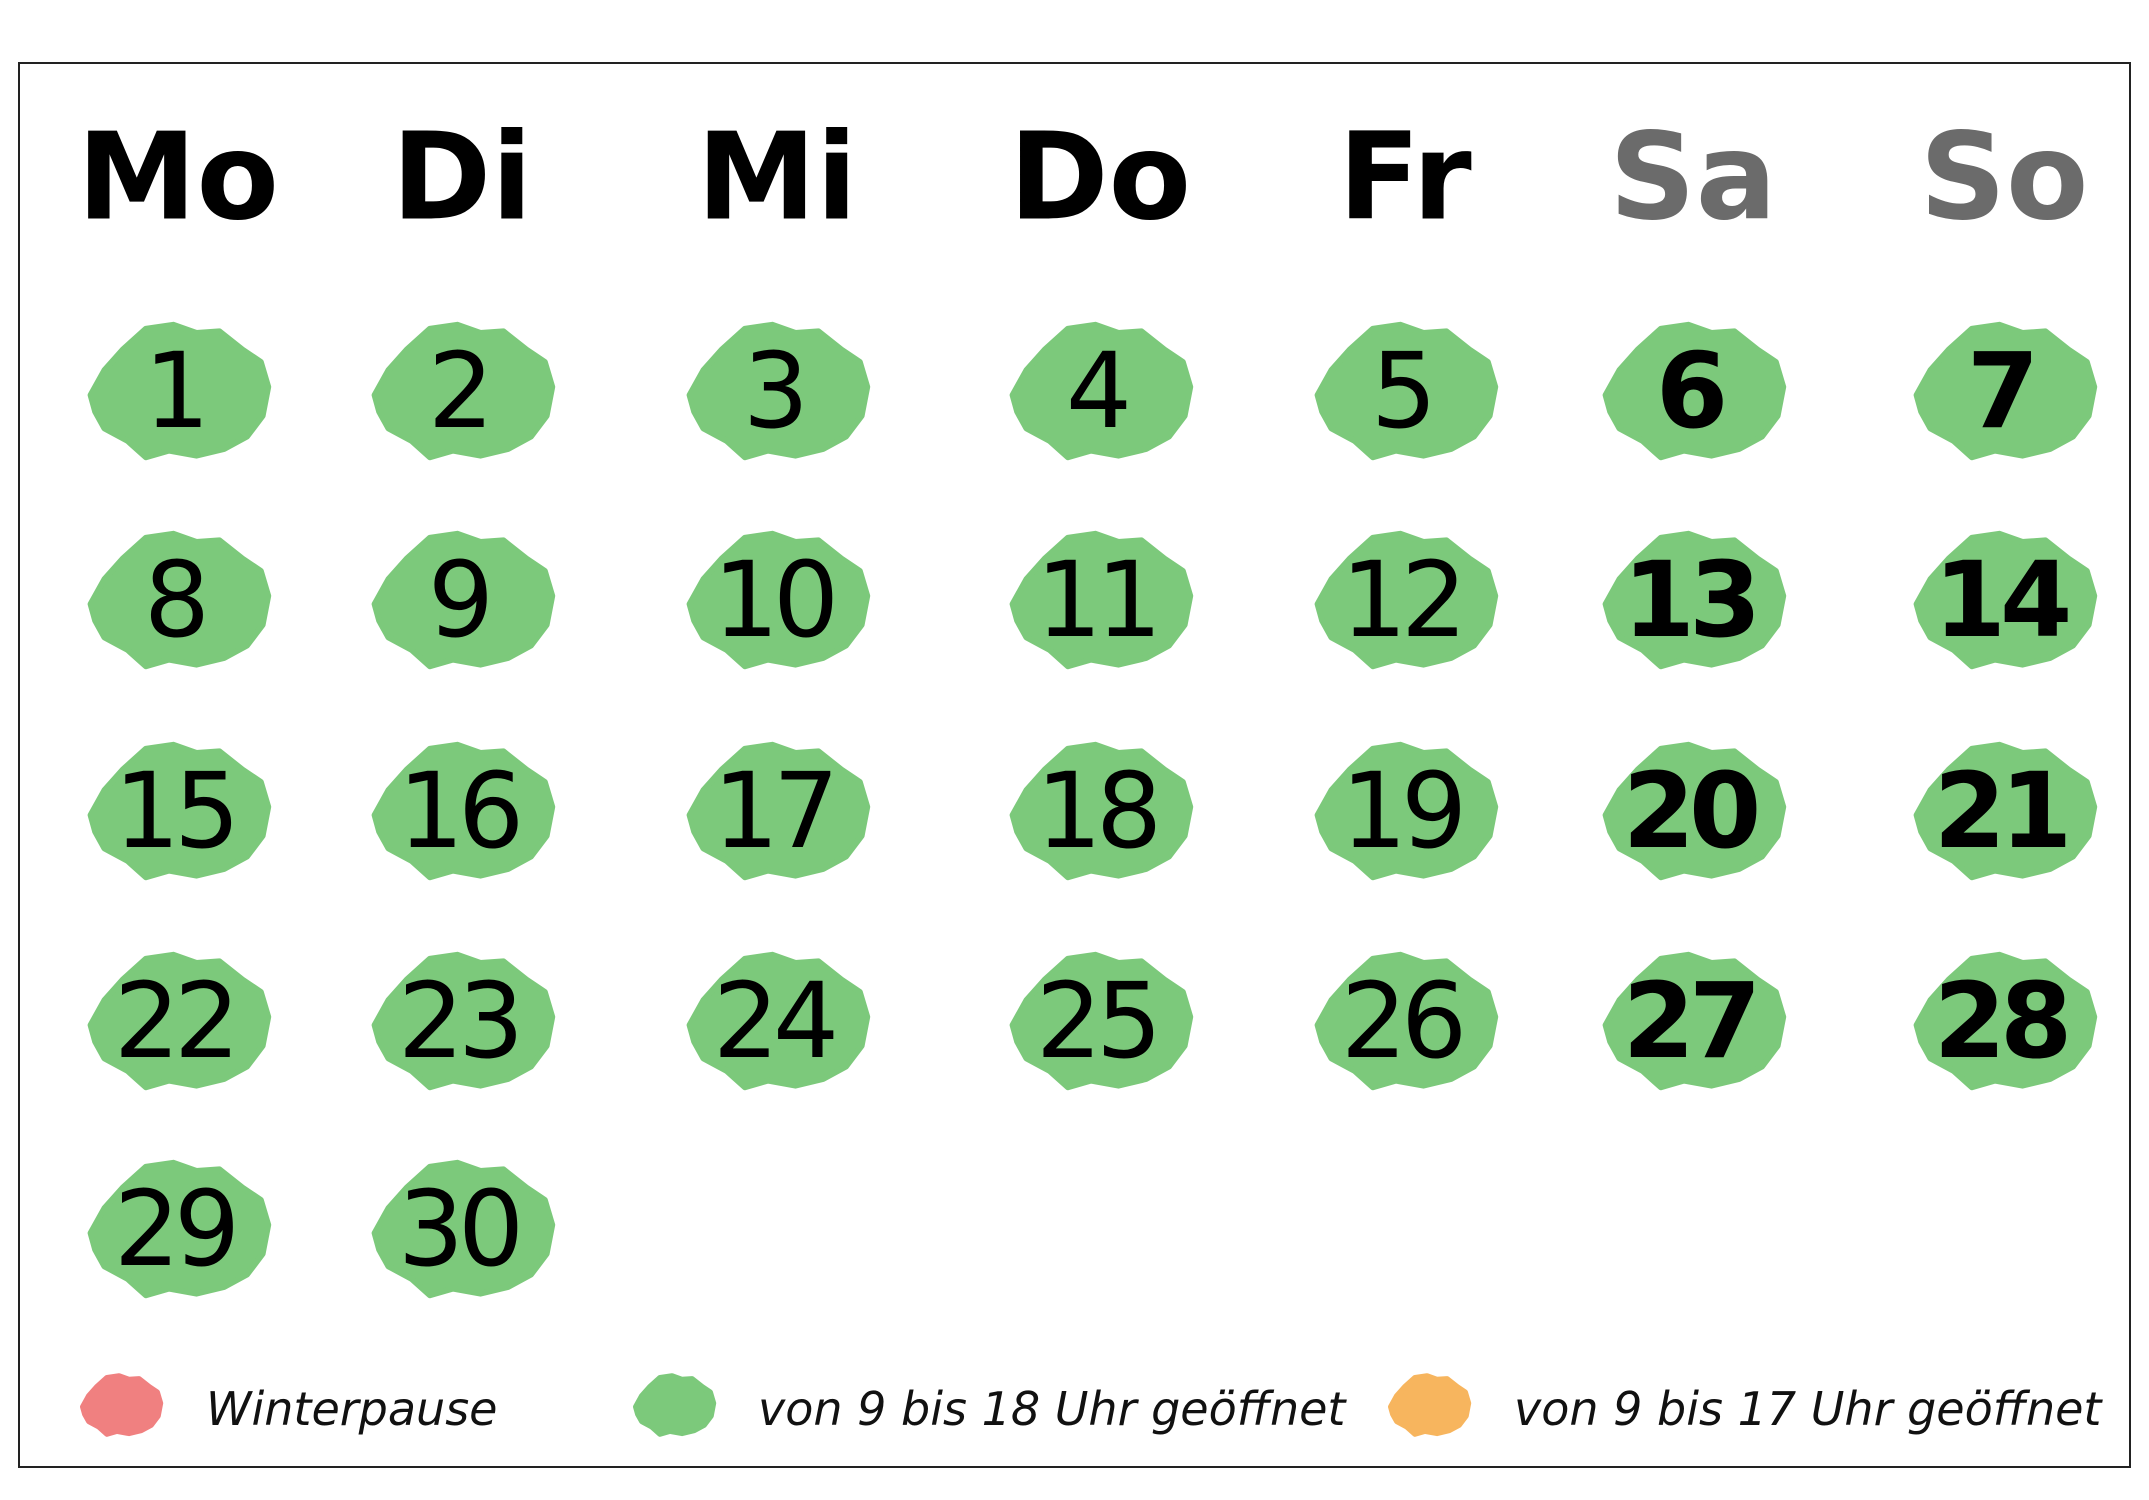 The height and width of the screenshot is (1500, 2149). I want to click on day-number: 3, so click(773, 391).